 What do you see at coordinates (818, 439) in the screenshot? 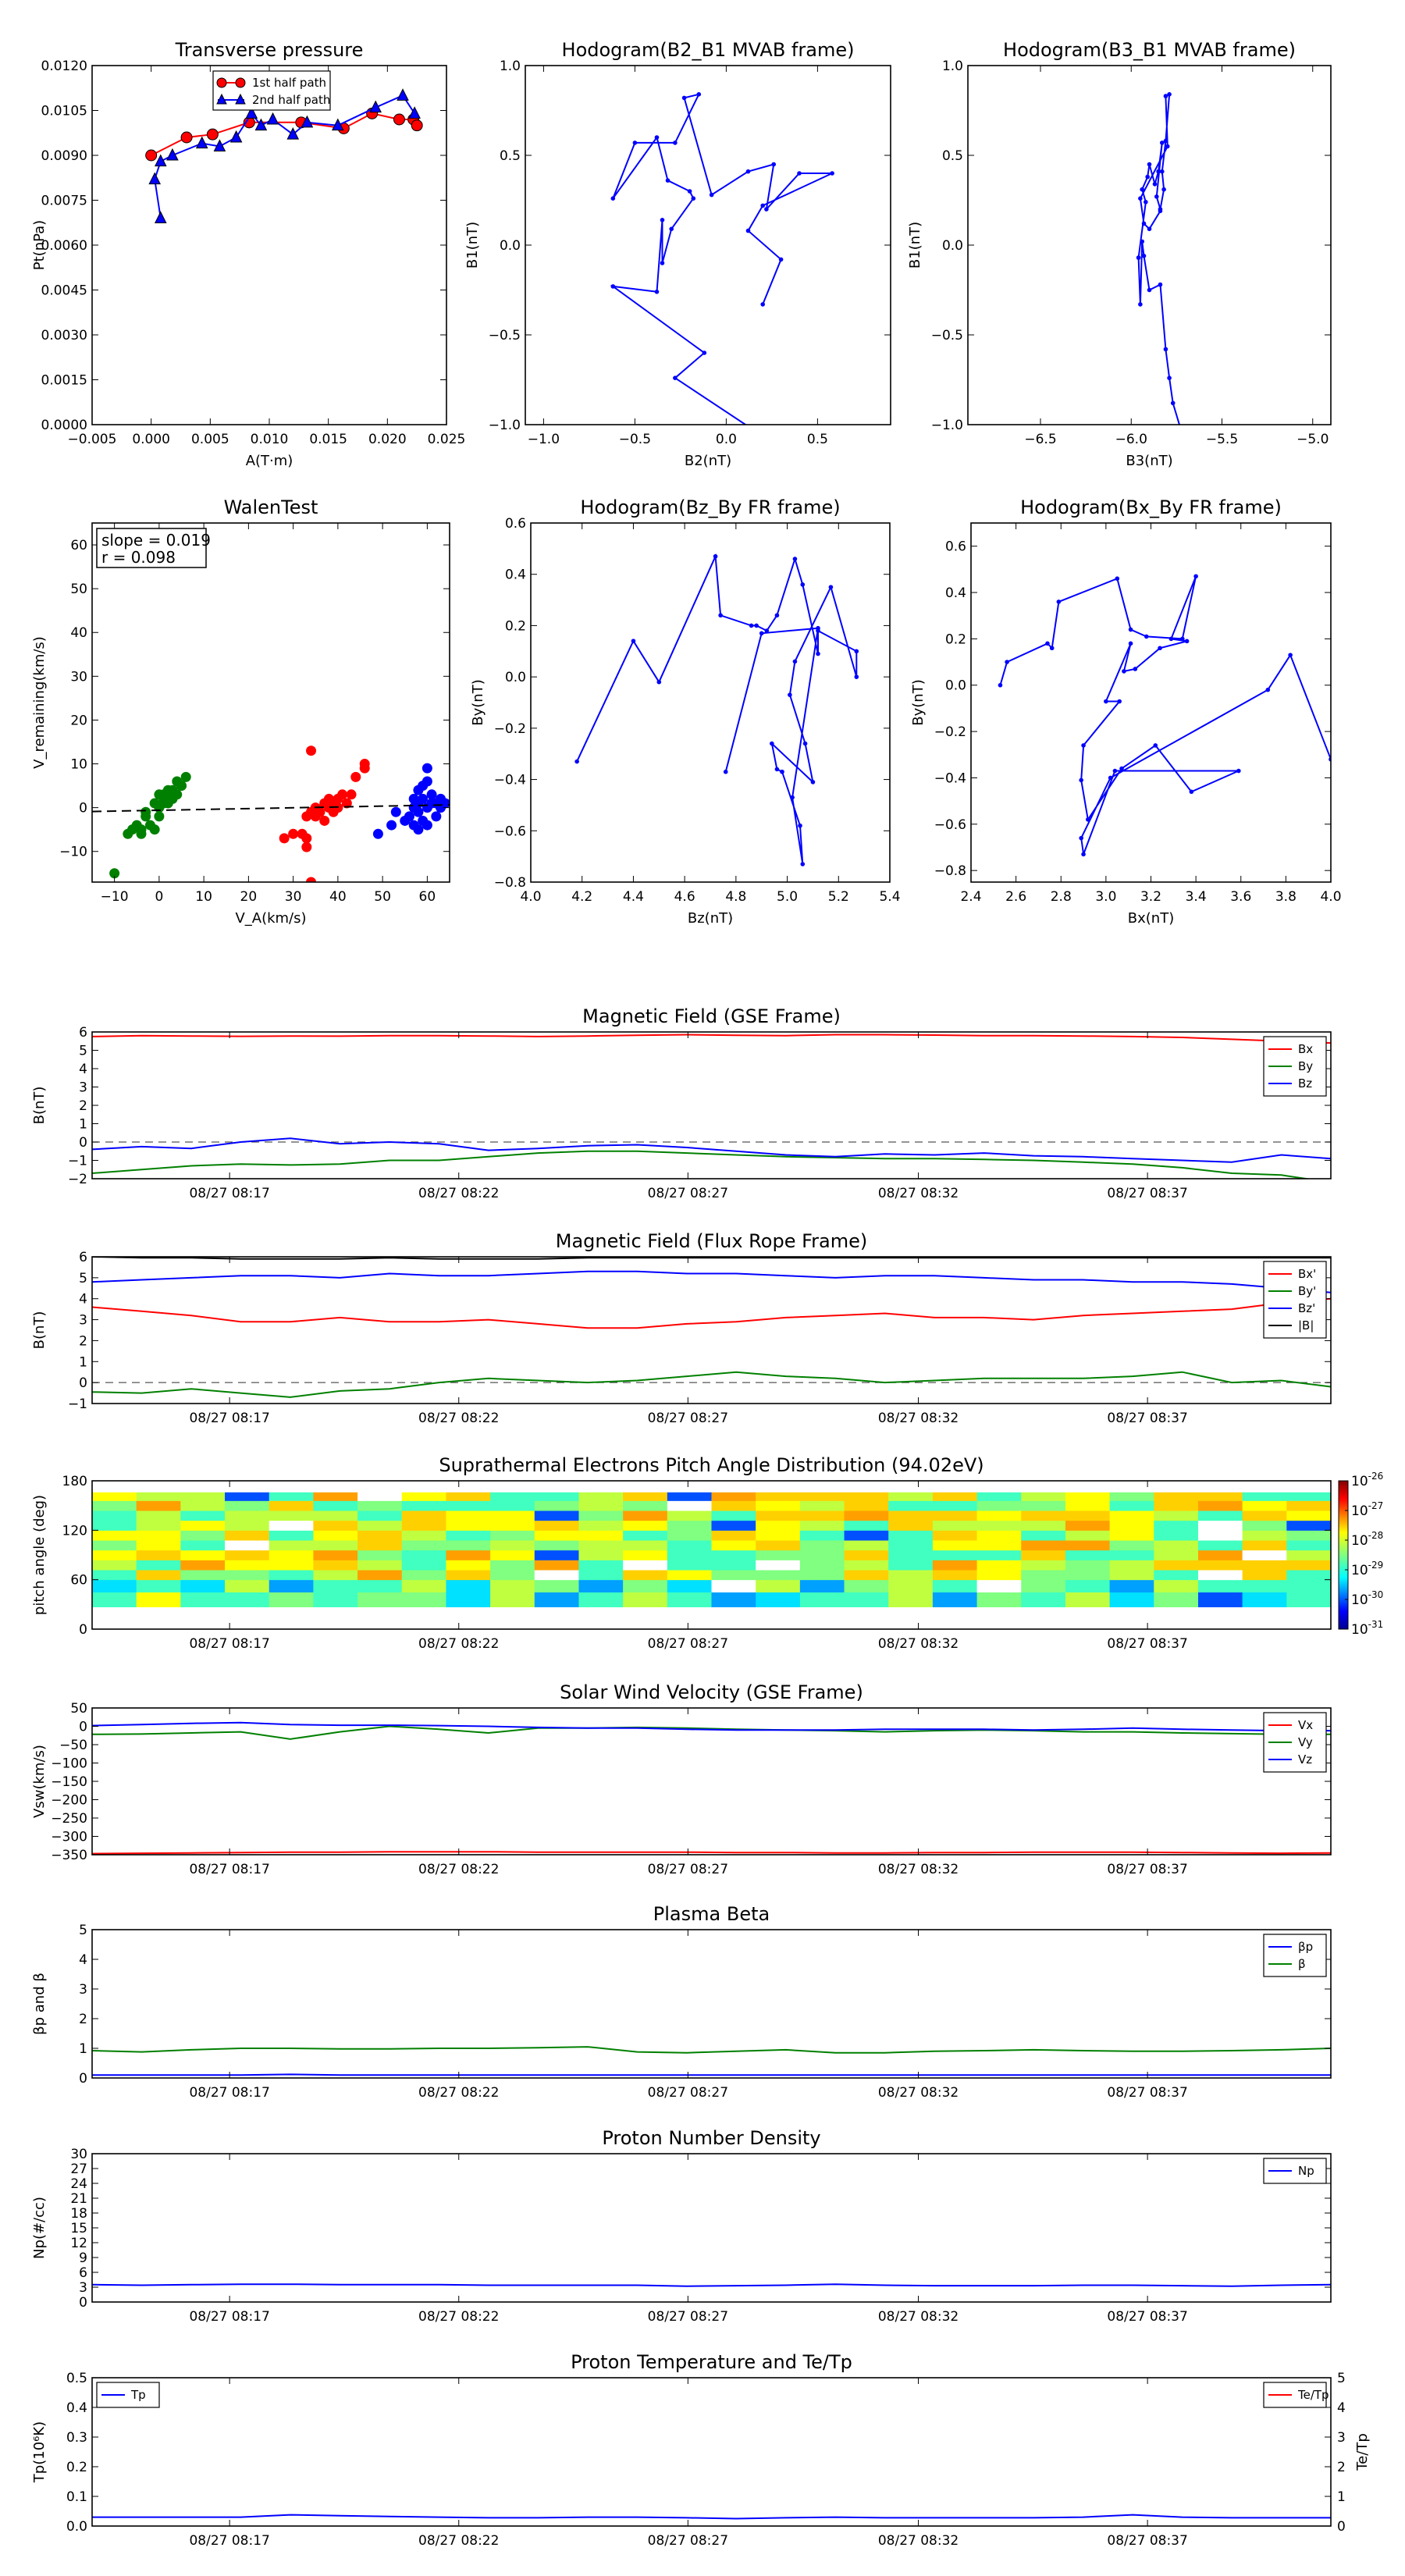
I see `x-tick-label: 0.5` at bounding box center [818, 439].